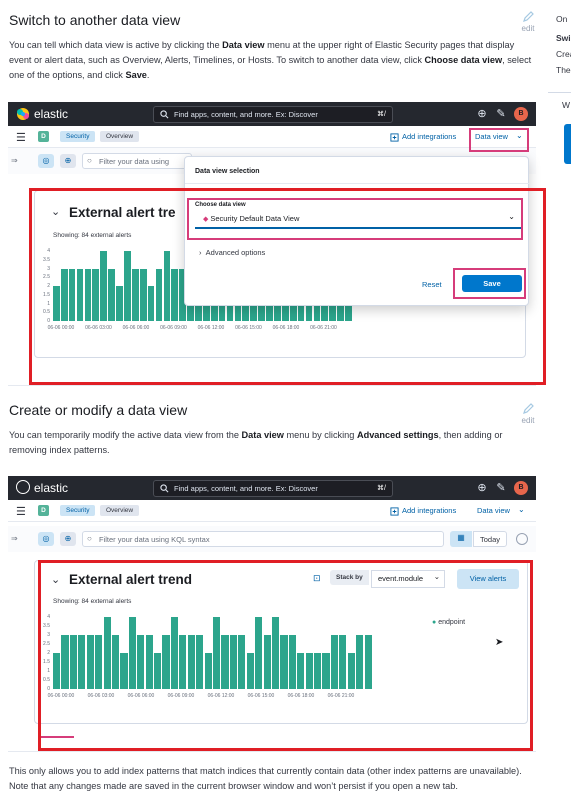 This screenshot has width=571, height=811. What do you see at coordinates (522, 539) in the screenshot?
I see `refresh-icon` at bounding box center [522, 539].